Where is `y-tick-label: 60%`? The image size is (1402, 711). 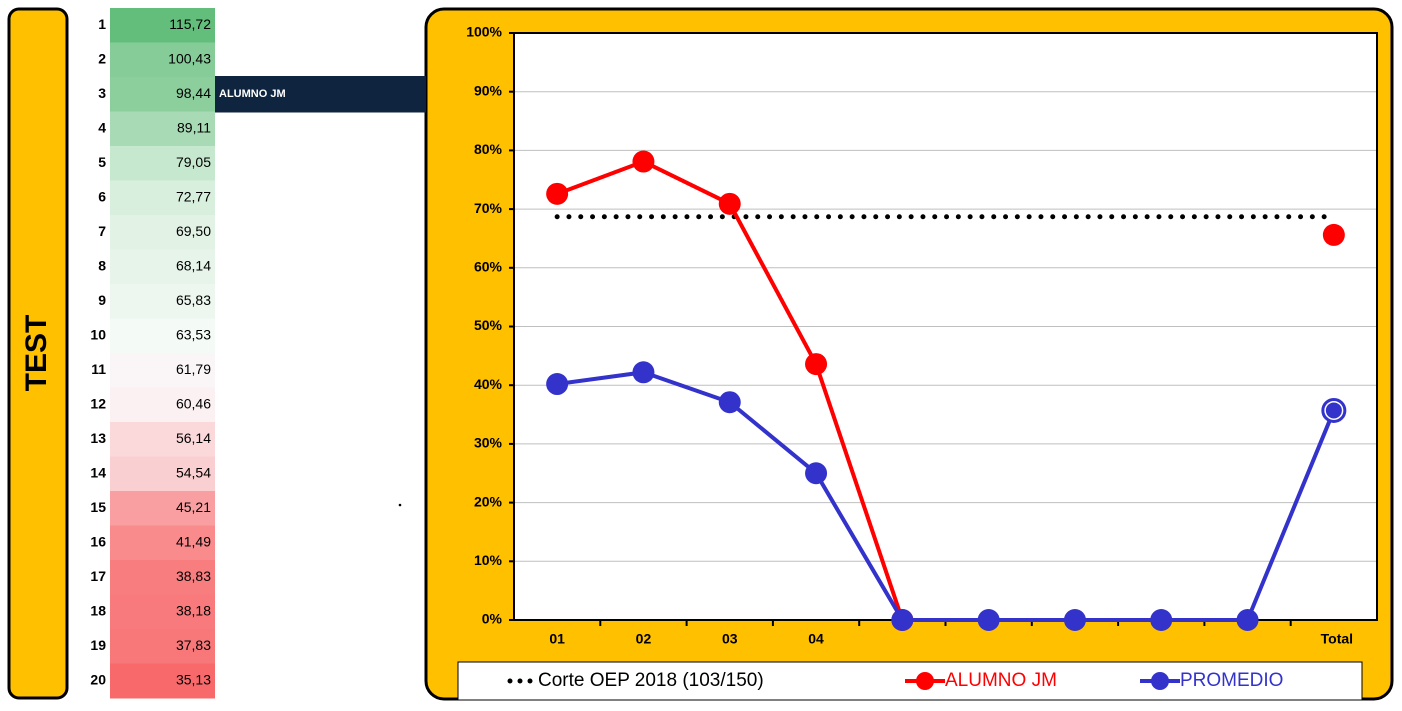
y-tick-label: 60% is located at coordinates (488, 267).